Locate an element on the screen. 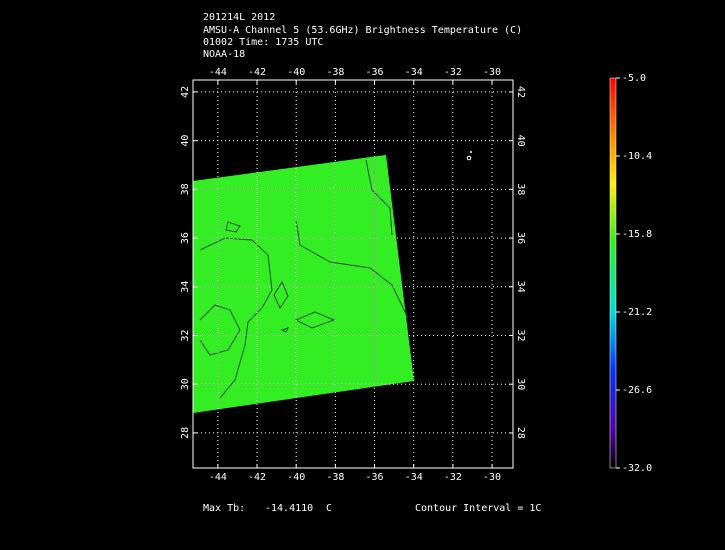  colorbar-label: -5.0 is located at coordinates (634, 78).